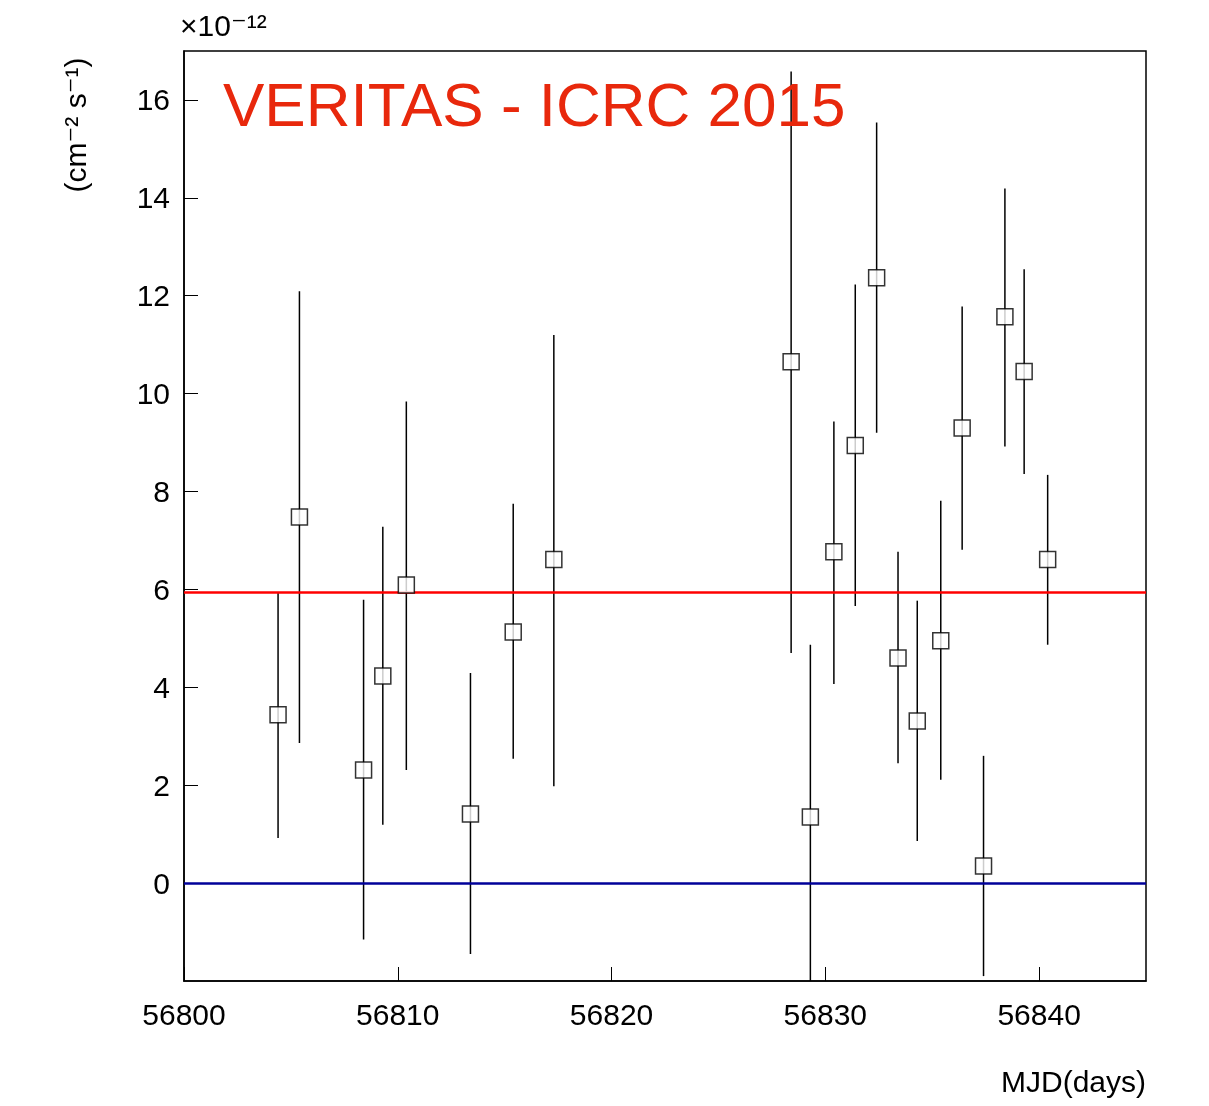 The height and width of the screenshot is (1106, 1209). I want to click on text: ×10⁻¹², so click(223, 25).